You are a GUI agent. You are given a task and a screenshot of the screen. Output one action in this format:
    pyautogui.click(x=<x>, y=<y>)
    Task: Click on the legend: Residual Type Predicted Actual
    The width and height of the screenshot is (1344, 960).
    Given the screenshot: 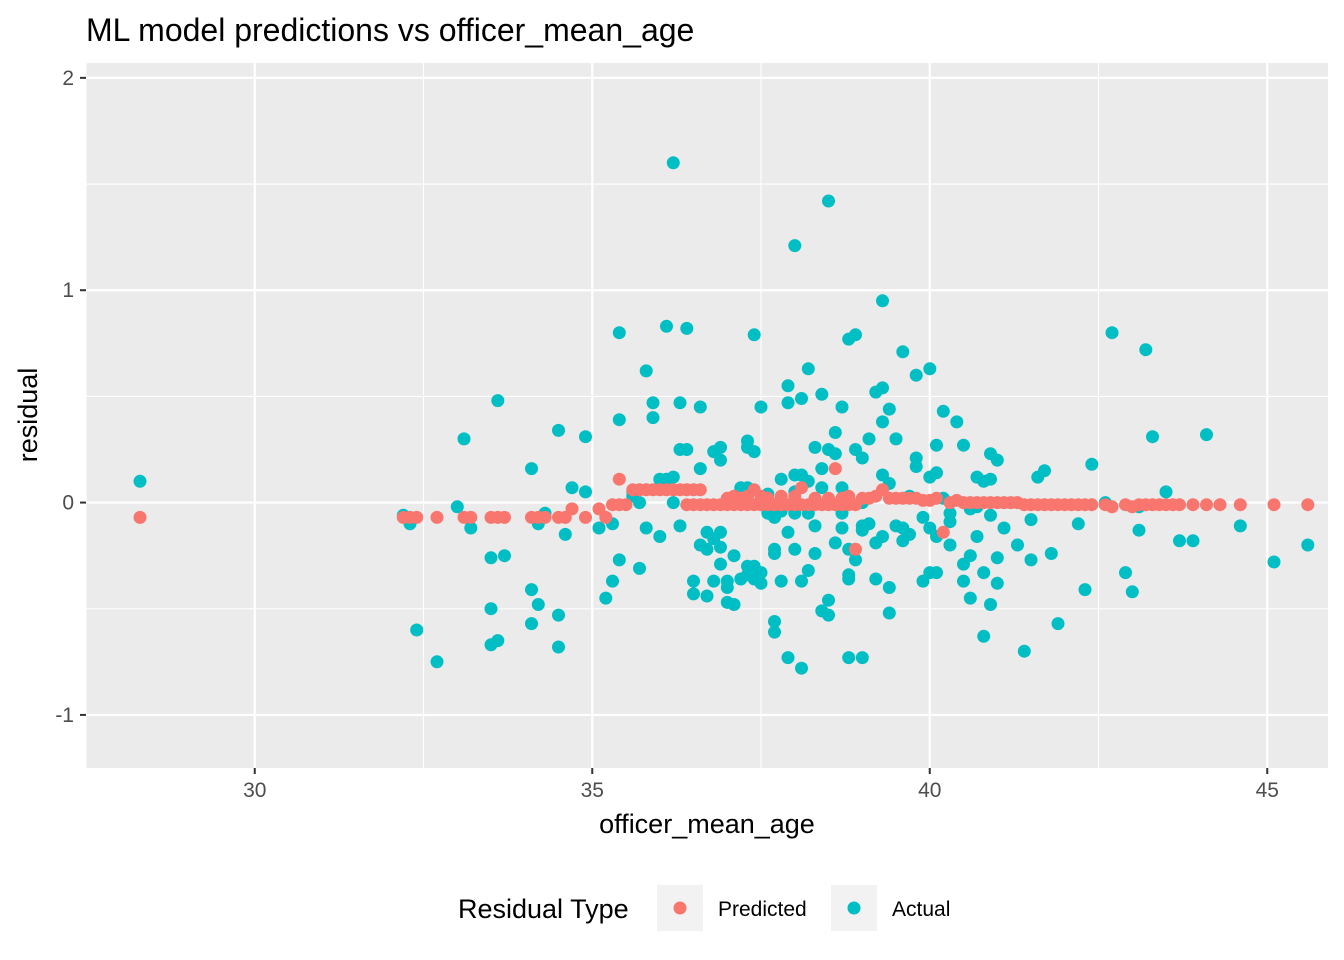 What is the action you would take?
    pyautogui.click(x=704, y=908)
    